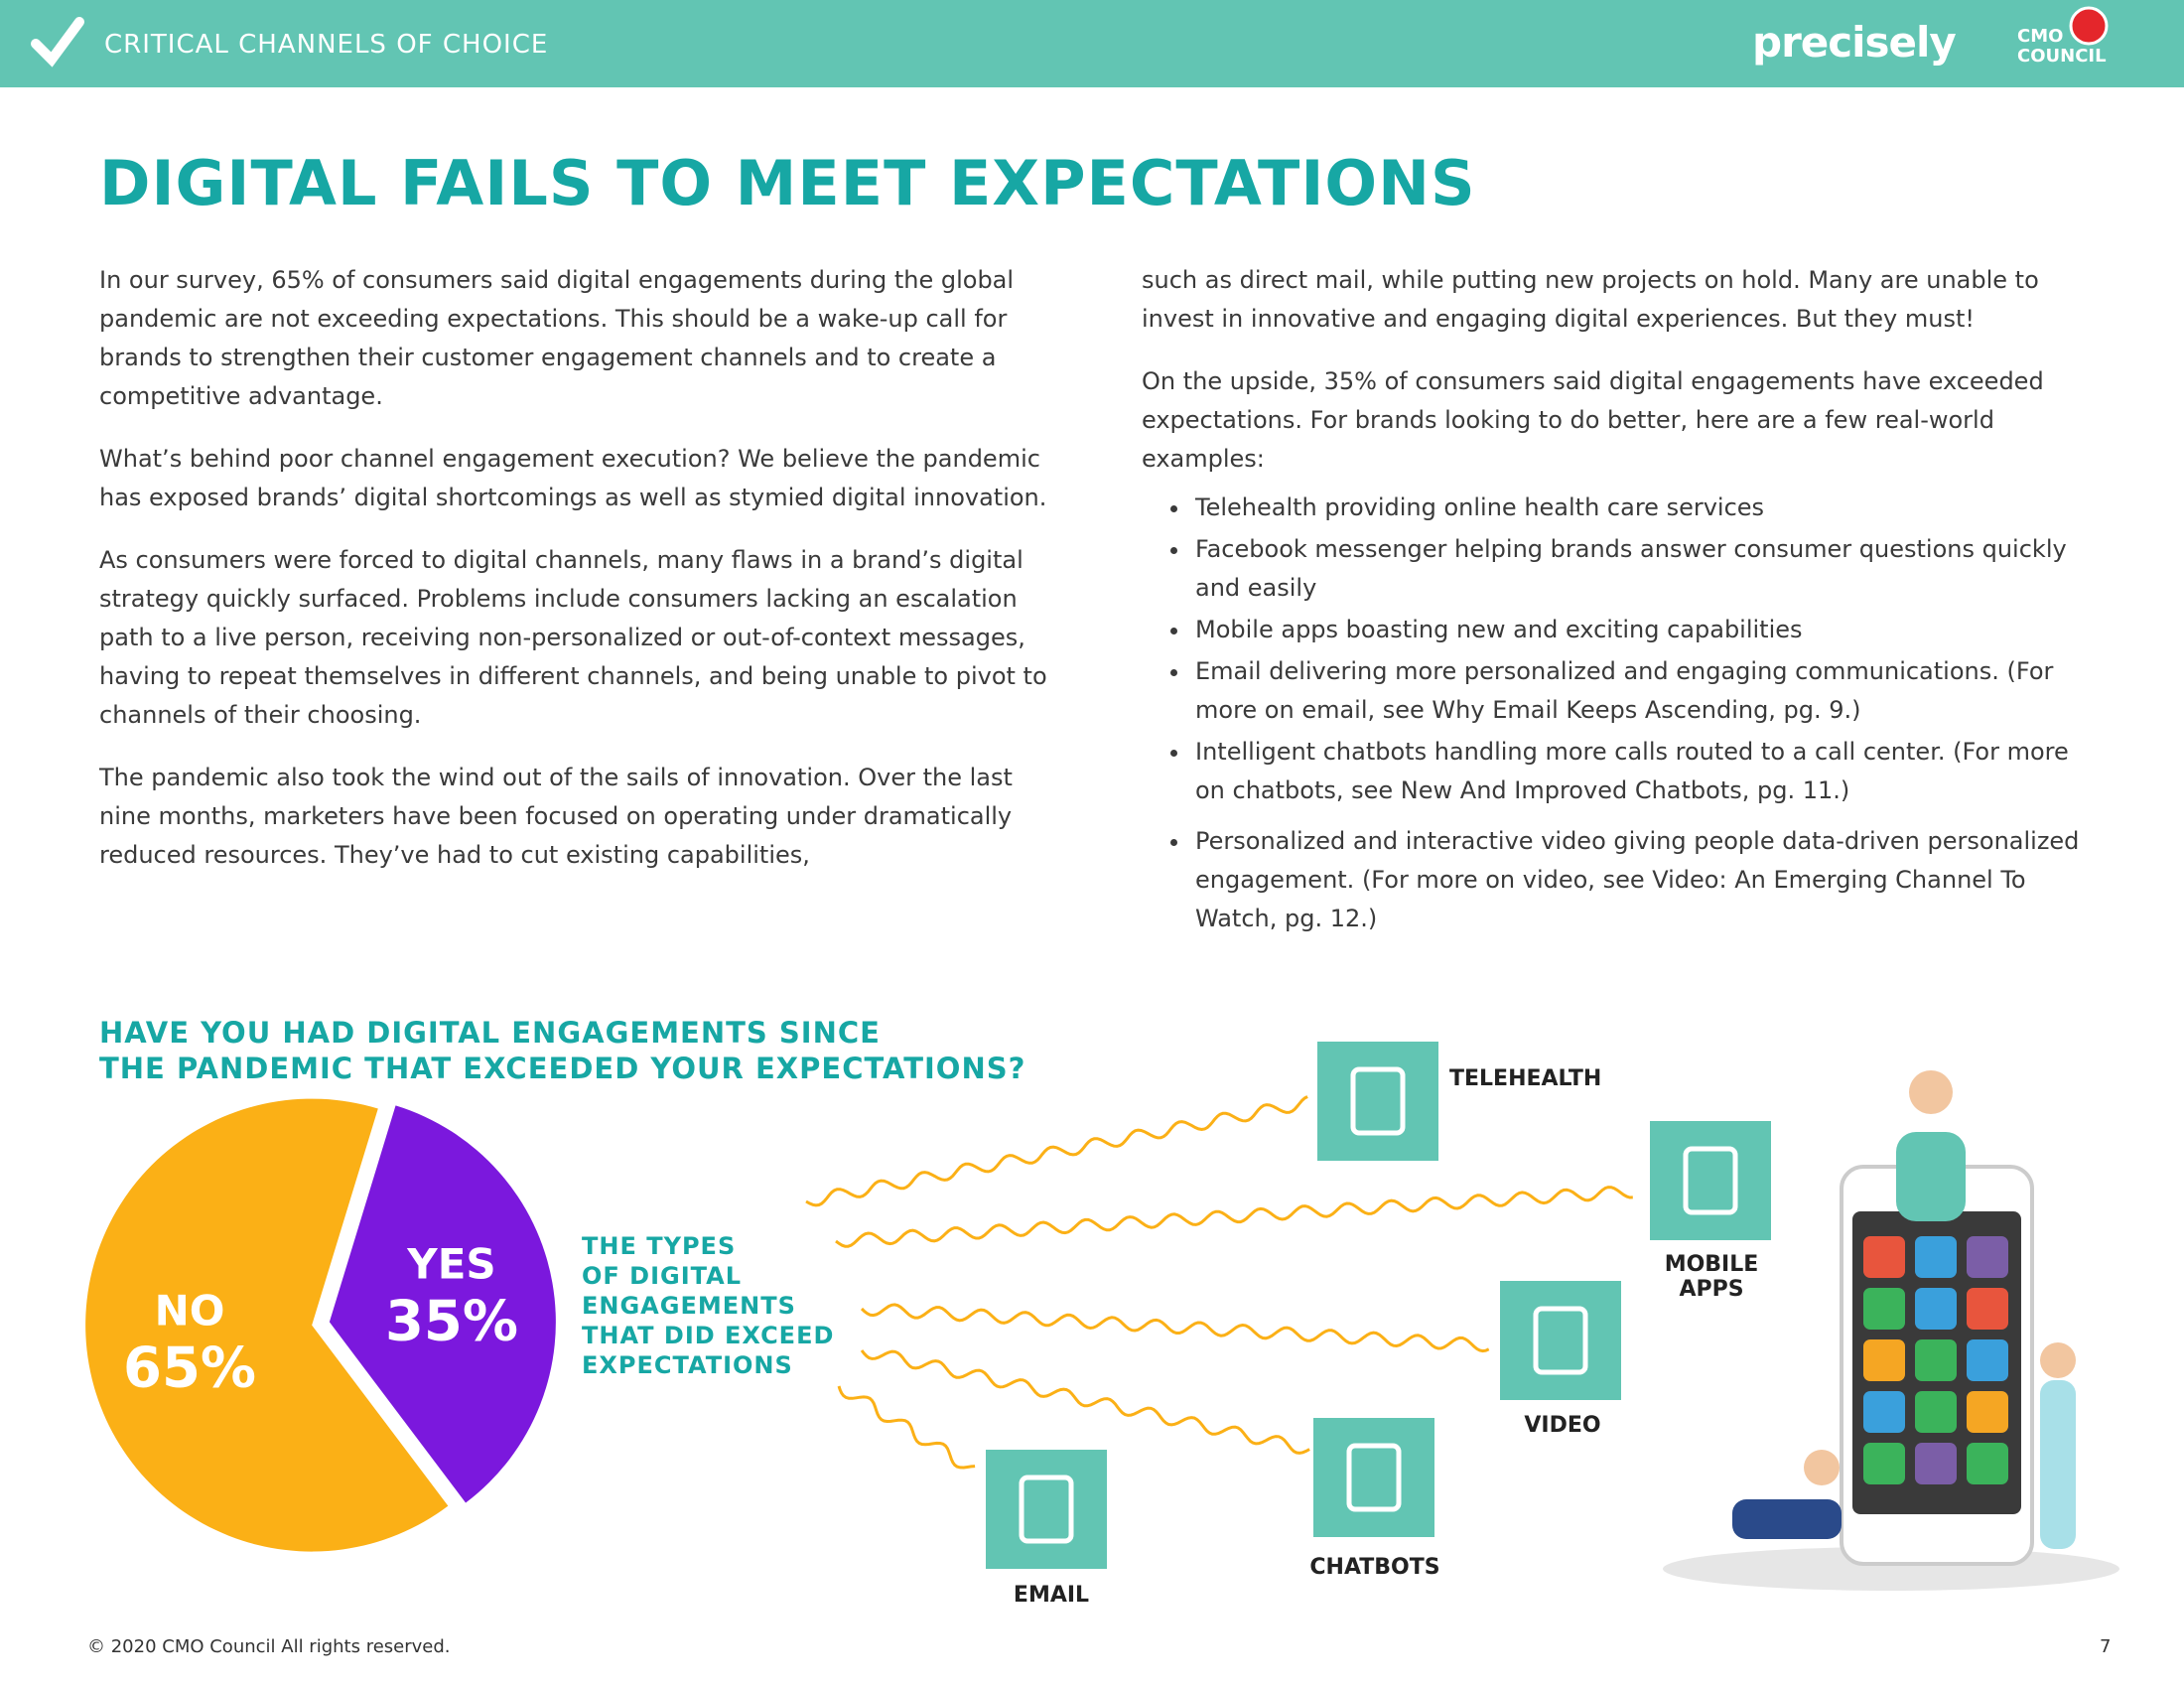  Describe the element at coordinates (2062, 56) in the screenshot. I see `logo-bottom: COUNCIL` at that location.